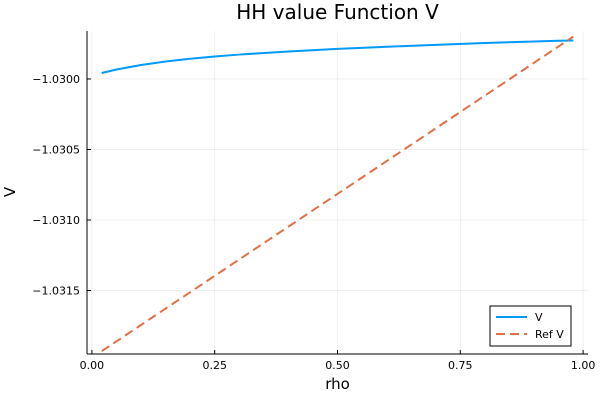 The height and width of the screenshot is (400, 600). What do you see at coordinates (56, 220) in the screenshot?
I see `y-tick-label: −1.0310` at bounding box center [56, 220].